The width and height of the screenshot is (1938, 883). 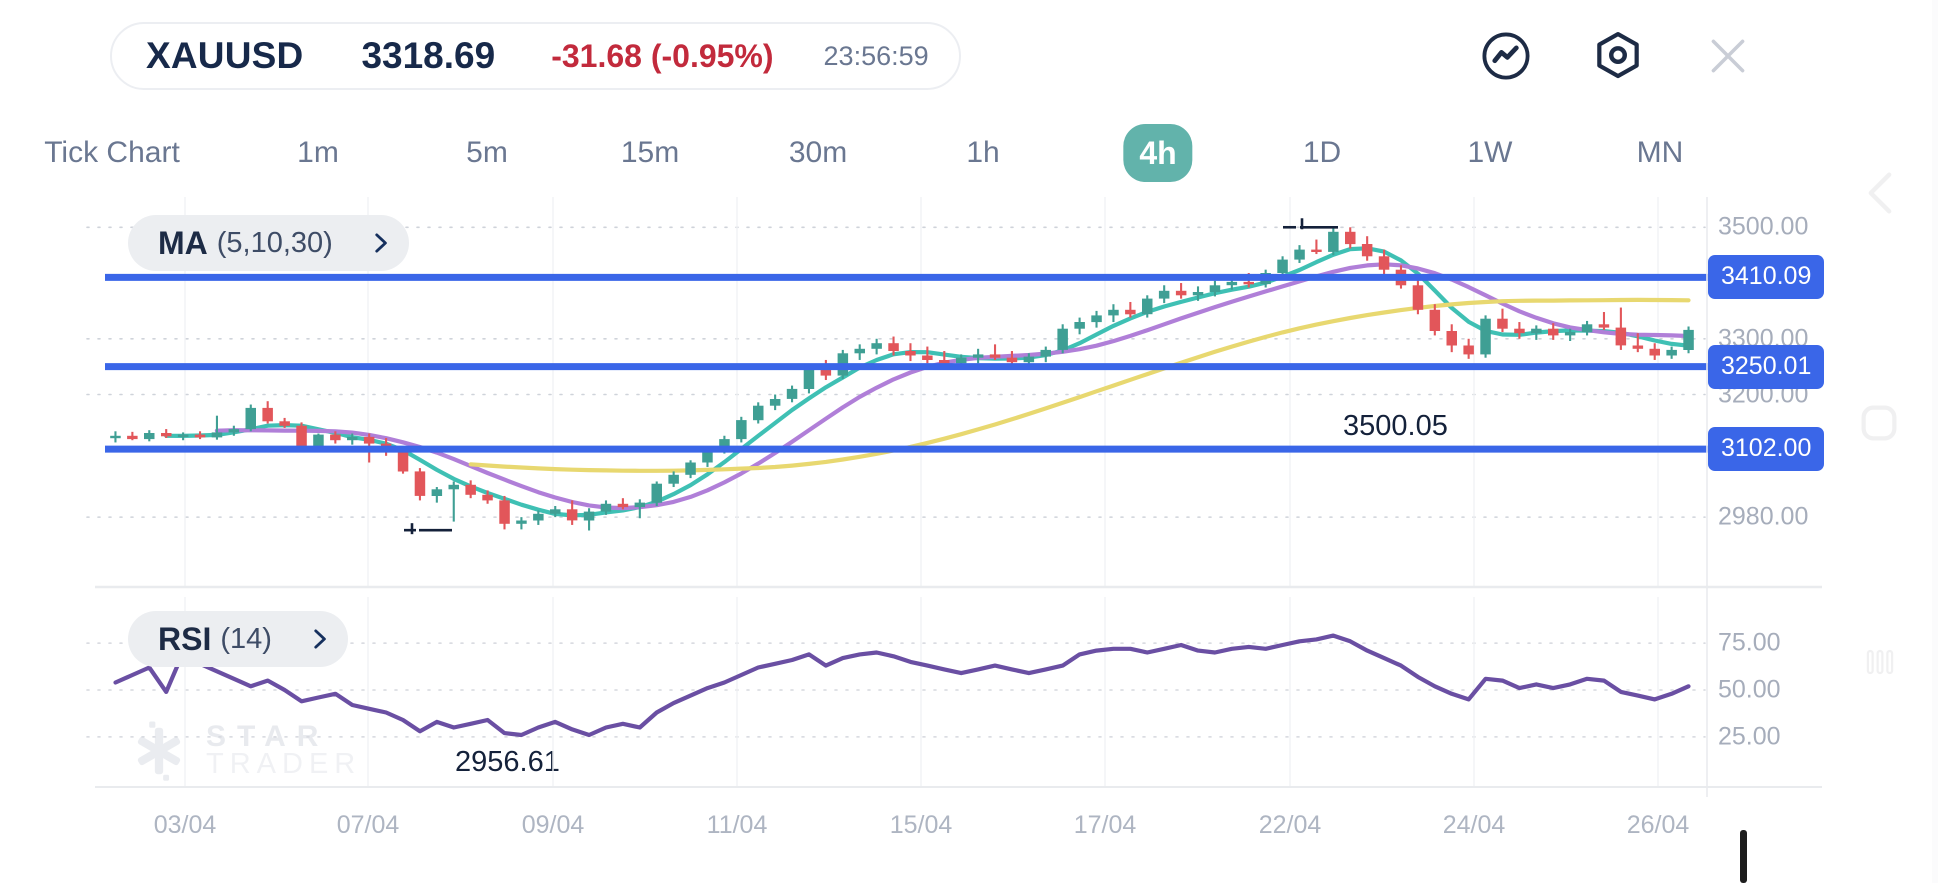 I want to click on rsi-chevron-right-icon, so click(x=319, y=639).